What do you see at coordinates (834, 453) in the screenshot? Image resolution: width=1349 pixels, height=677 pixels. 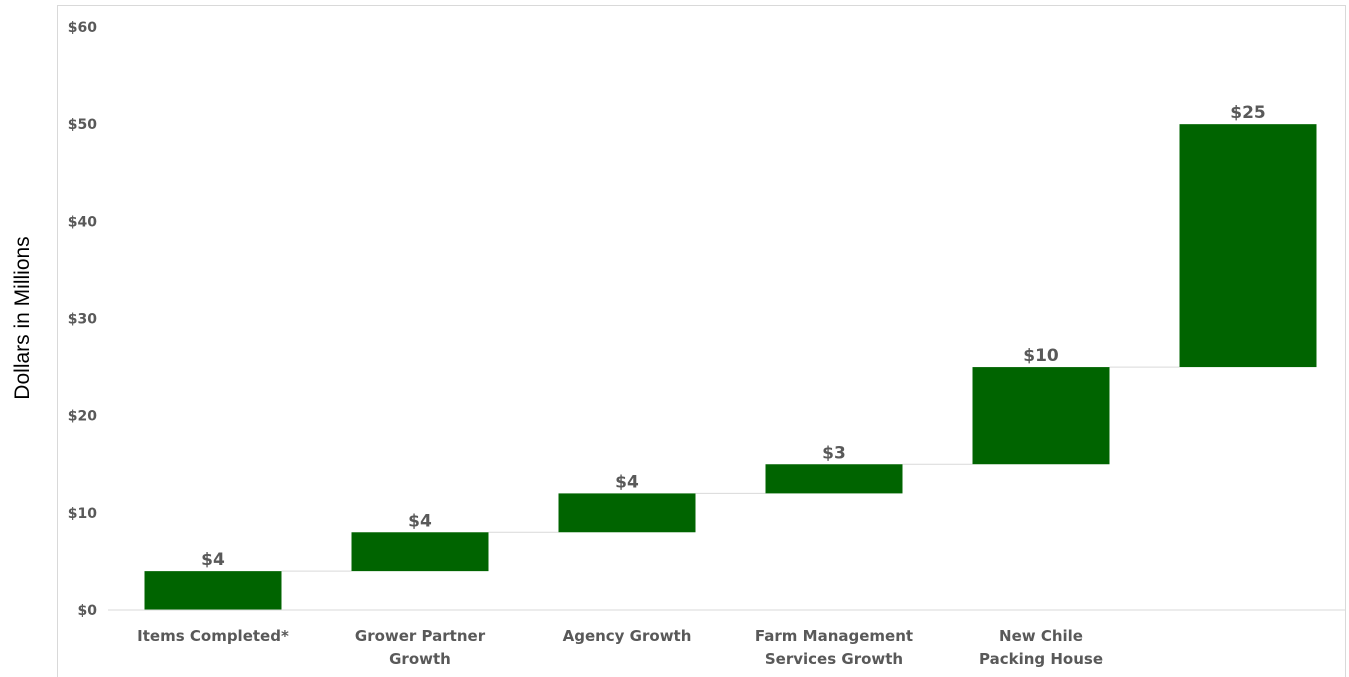 I see `data-label: $3` at bounding box center [834, 453].